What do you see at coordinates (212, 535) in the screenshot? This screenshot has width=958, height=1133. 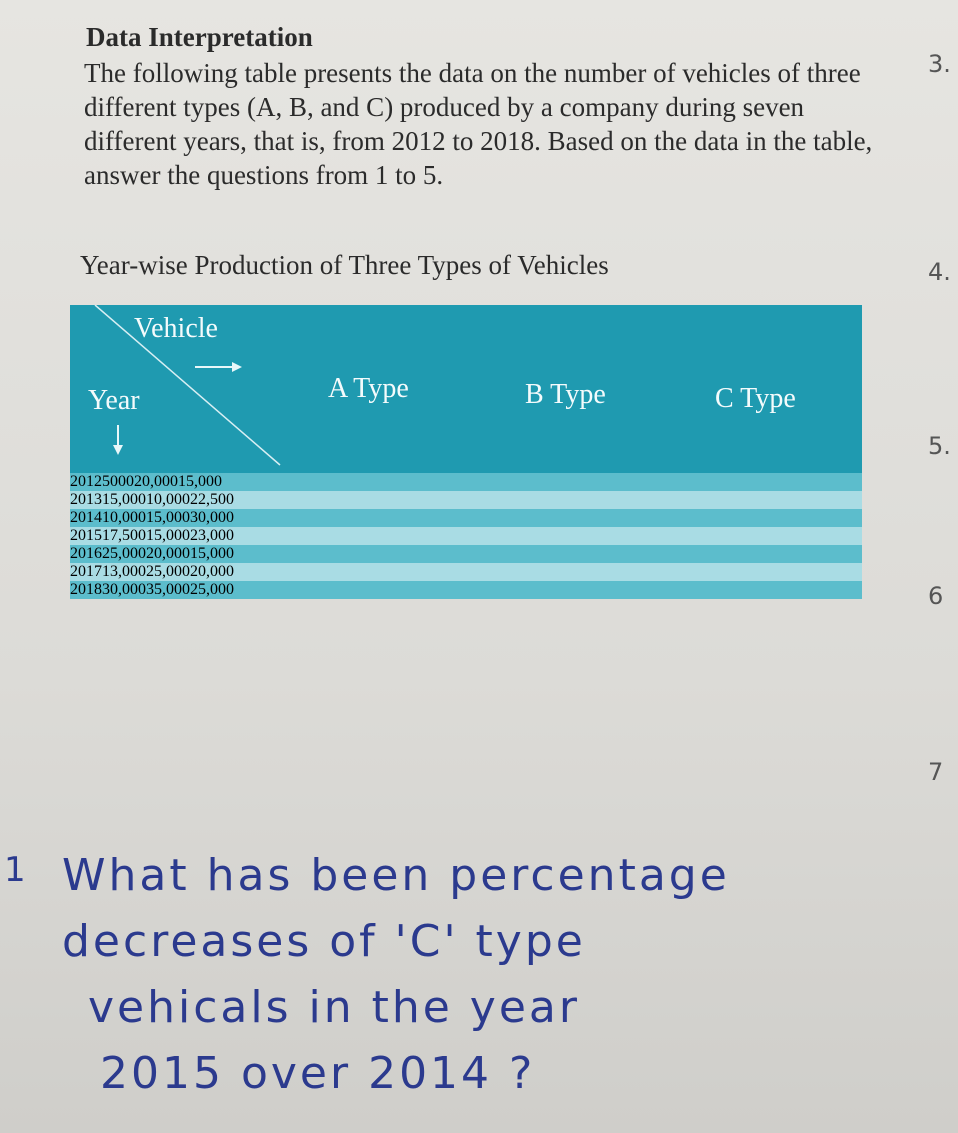 I see `value-cell: 23,000` at bounding box center [212, 535].